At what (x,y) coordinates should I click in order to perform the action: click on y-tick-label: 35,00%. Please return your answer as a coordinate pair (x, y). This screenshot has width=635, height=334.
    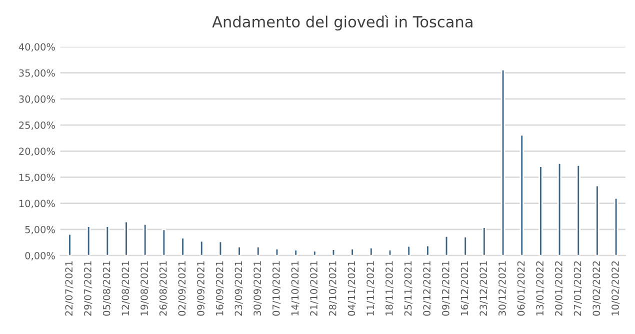
    Looking at the image, I should click on (37, 73).